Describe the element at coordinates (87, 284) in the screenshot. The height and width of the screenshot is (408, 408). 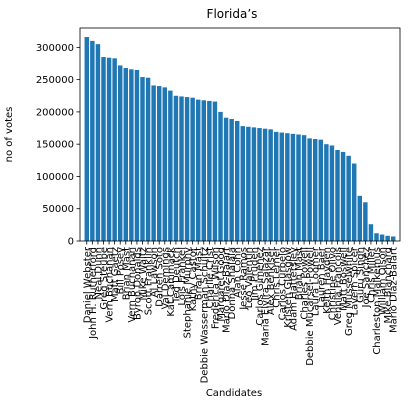
I see `x-tick-label: Daniel Webster` at that location.